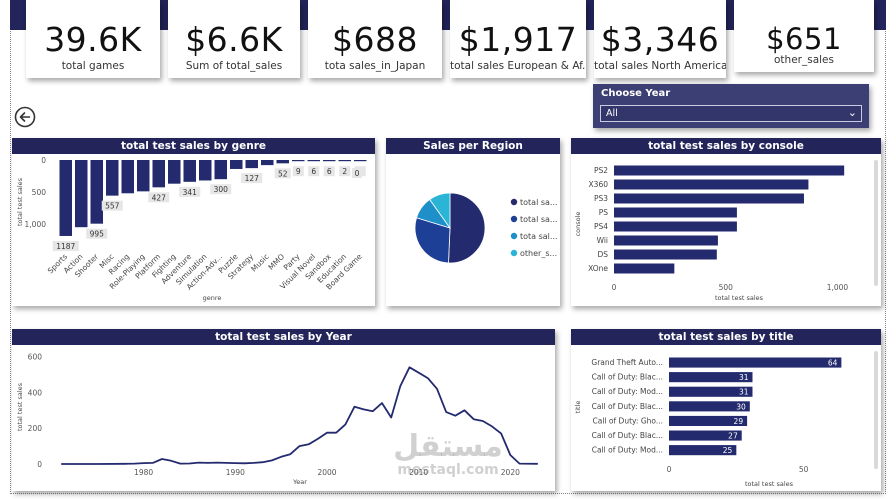  I want to click on data-label: 1187, so click(65, 246).